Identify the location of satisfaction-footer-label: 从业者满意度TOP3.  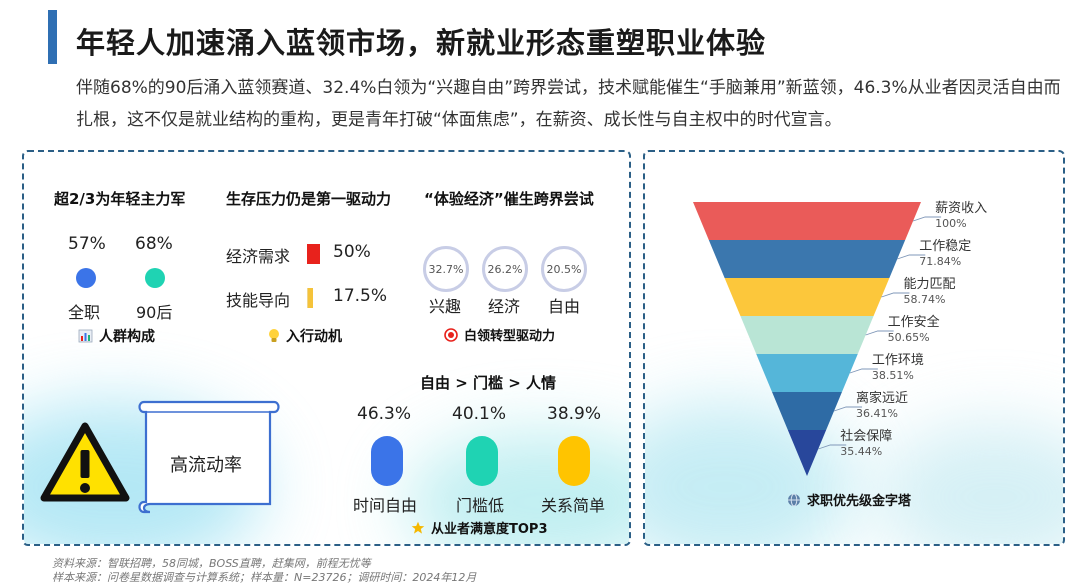
(489, 529).